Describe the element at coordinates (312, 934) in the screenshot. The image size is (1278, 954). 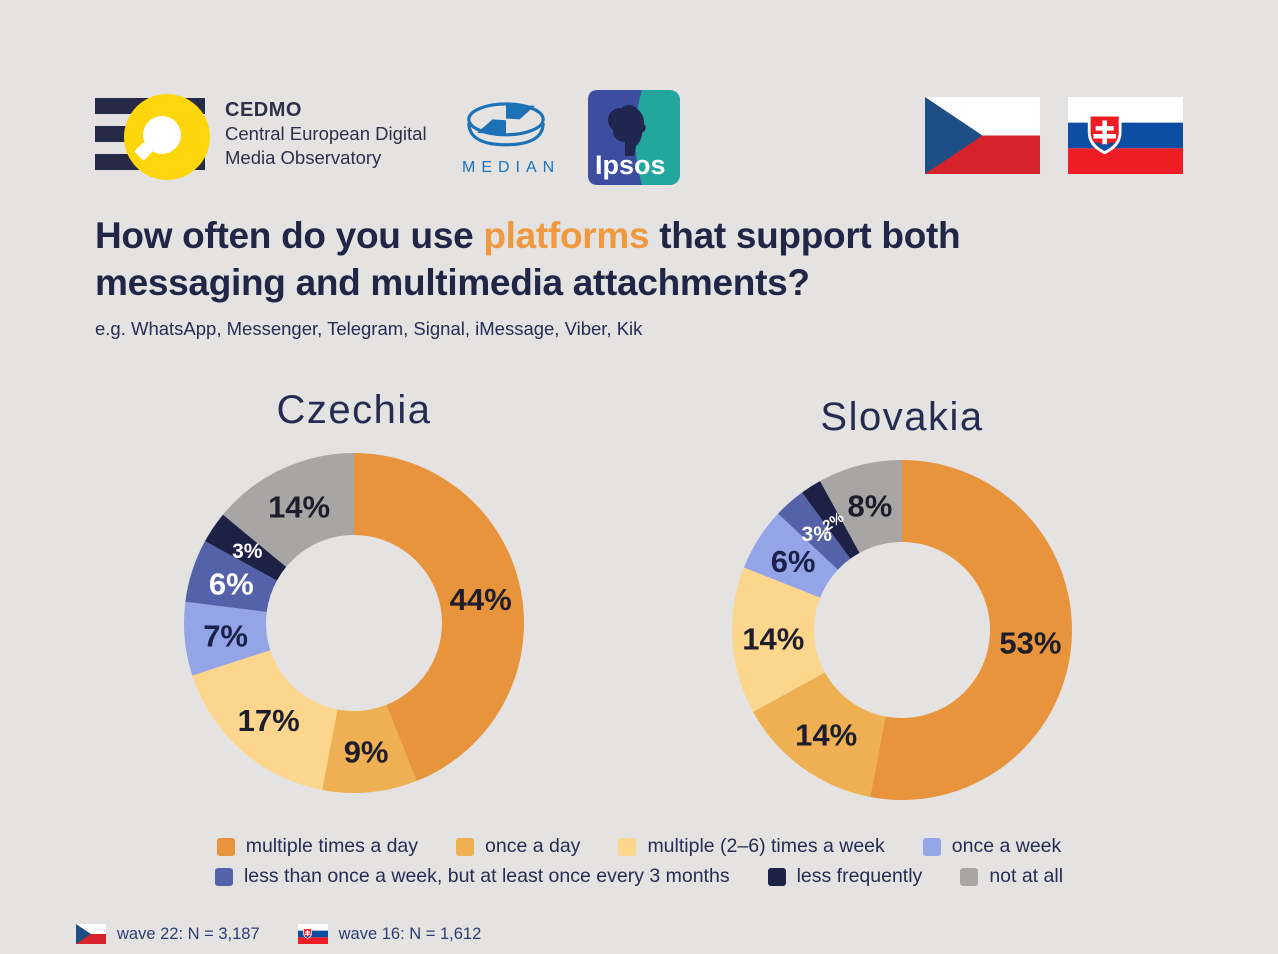
I see `slovak-flag-small` at that location.